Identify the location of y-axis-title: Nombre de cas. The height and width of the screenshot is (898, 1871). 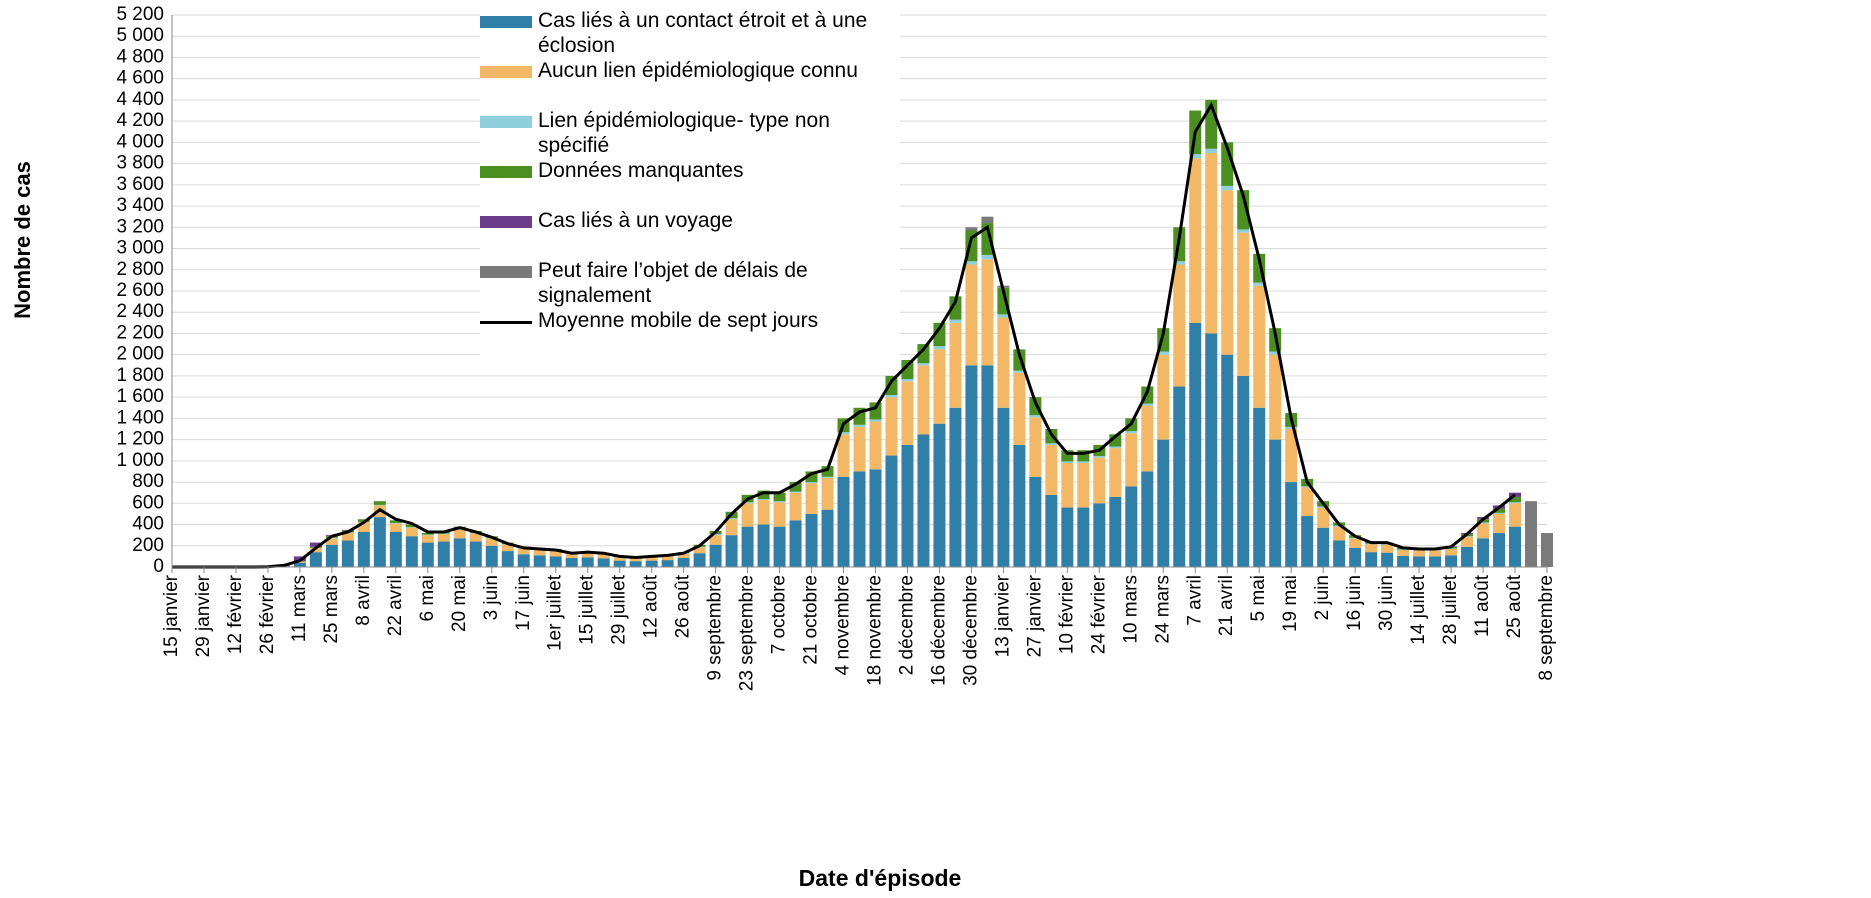
(22, 240).